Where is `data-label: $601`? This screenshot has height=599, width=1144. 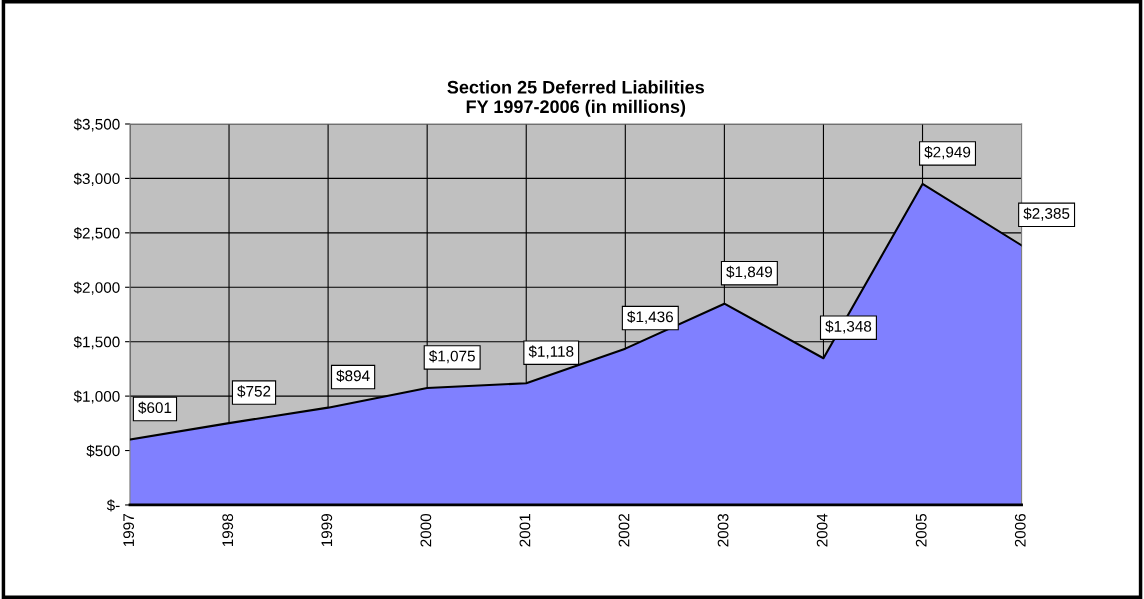 data-label: $601 is located at coordinates (155, 407).